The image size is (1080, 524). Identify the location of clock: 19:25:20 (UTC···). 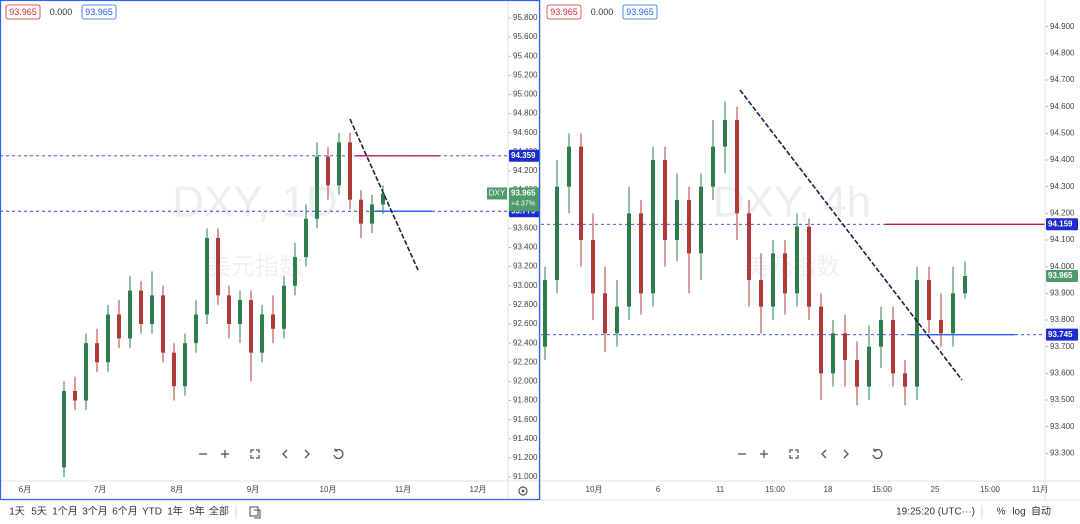
(935, 512).